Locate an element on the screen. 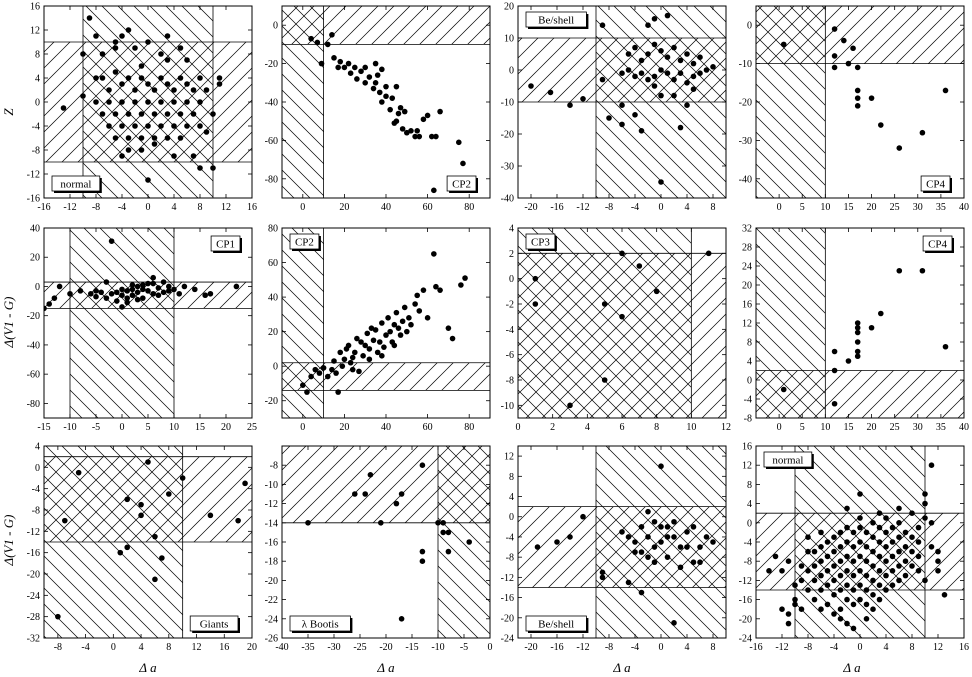 This screenshot has width=972, height=677. x-tick-label: -25 is located at coordinates (359, 647).